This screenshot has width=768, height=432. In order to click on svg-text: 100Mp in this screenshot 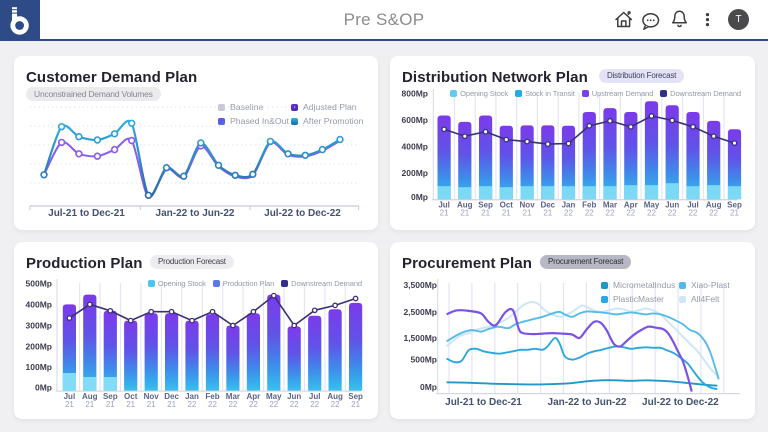, I will do `click(39, 367)`.